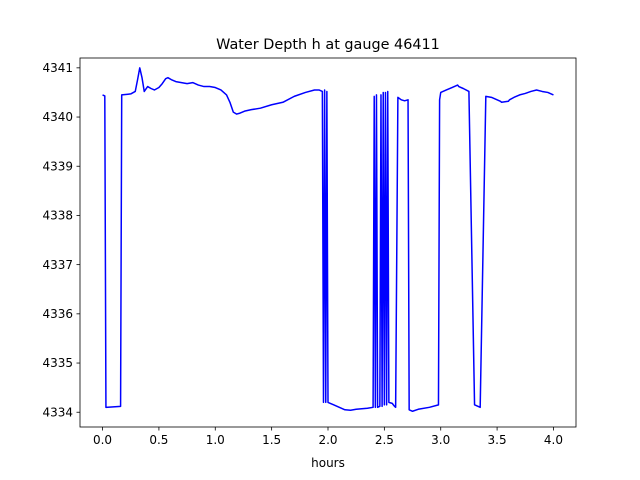 The width and height of the screenshot is (640, 480). I want to click on x-tick-label: 4.0, so click(553, 440).